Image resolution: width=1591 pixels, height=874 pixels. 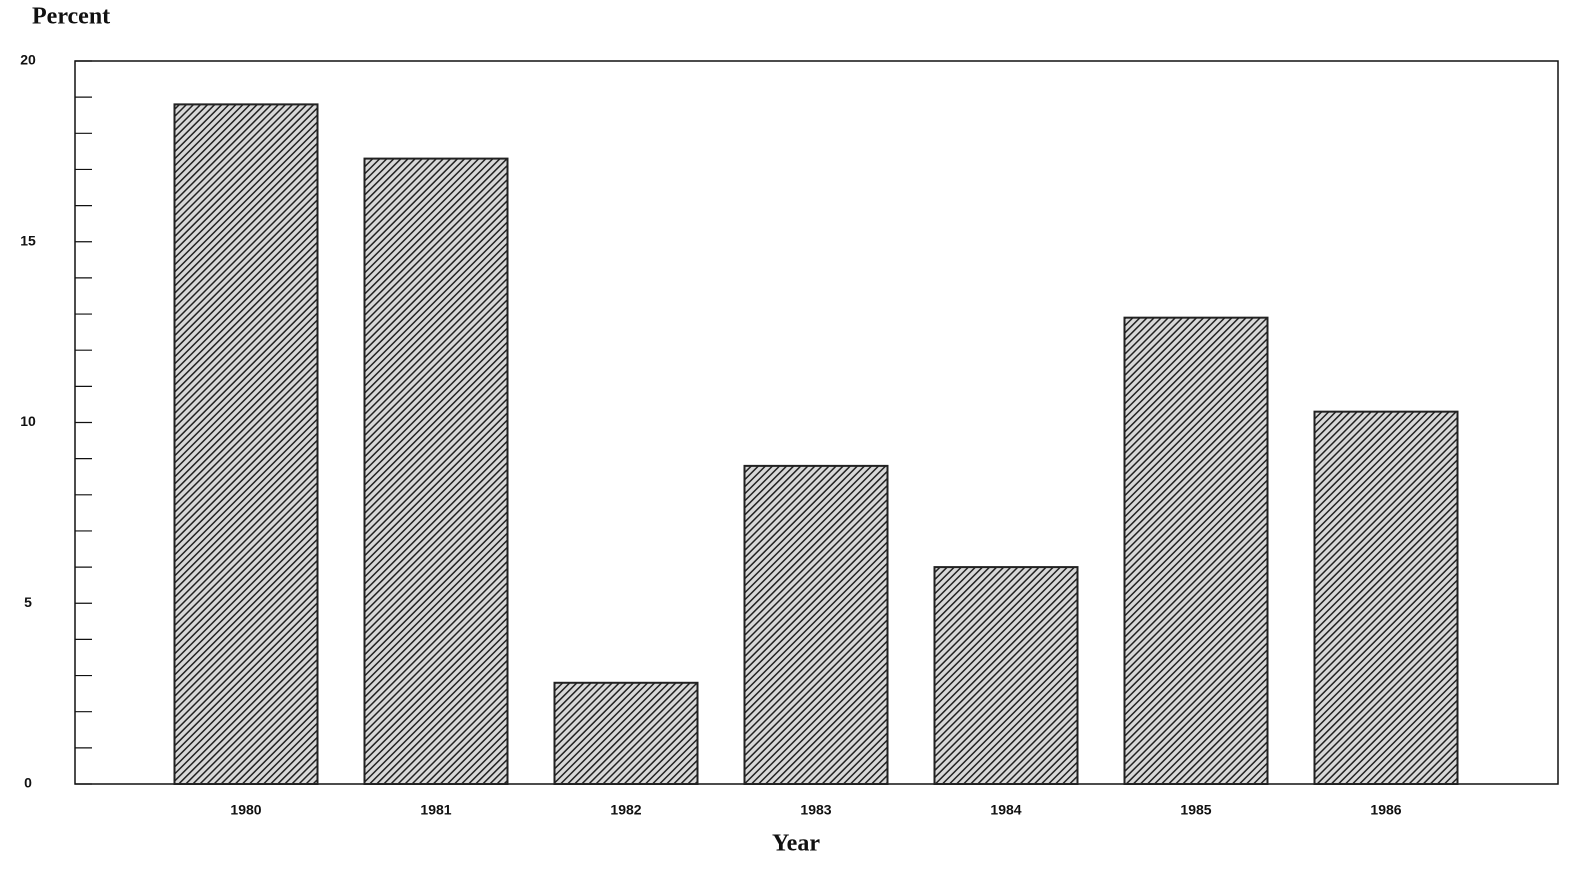 What do you see at coordinates (28, 60) in the screenshot?
I see `y-tick-label: 20` at bounding box center [28, 60].